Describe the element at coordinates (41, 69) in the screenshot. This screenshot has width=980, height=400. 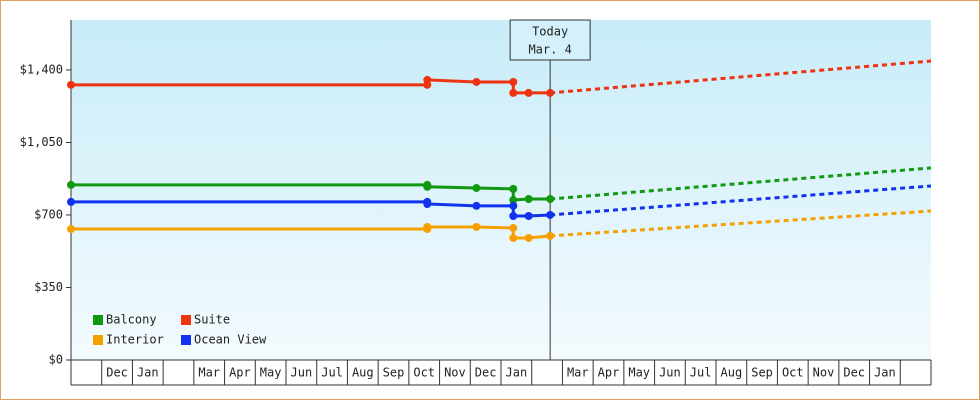
I see `y-tick-label: $1,400` at that location.